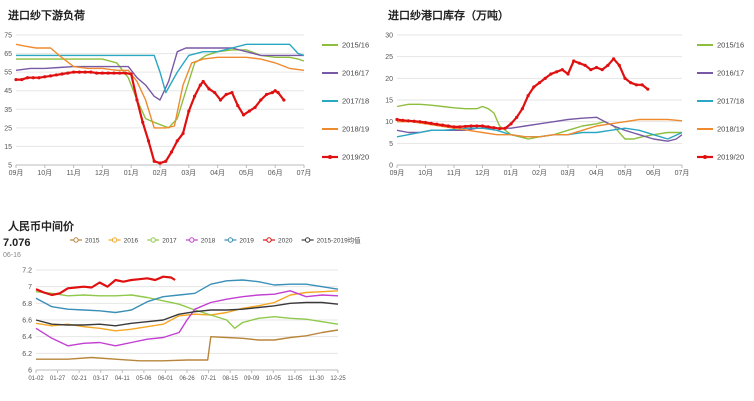 The height and width of the screenshot is (401, 754). What do you see at coordinates (389, 36) in the screenshot?
I see `y-tick-label: 30` at bounding box center [389, 36].